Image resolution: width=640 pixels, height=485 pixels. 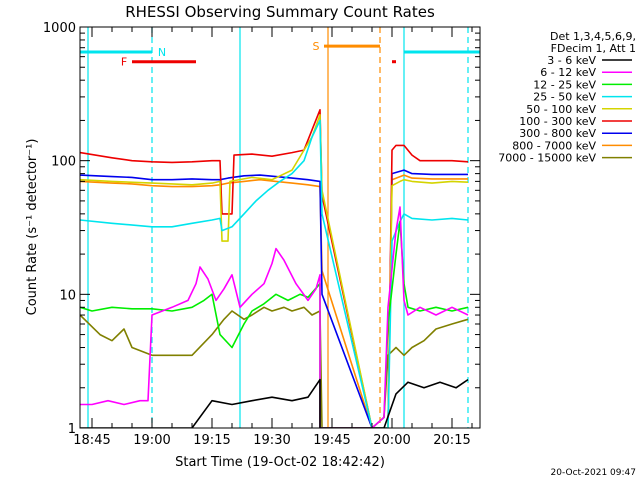 What do you see at coordinates (391, 440) in the screenshot?
I see `x-tick-label: 20:00` at bounding box center [391, 440].